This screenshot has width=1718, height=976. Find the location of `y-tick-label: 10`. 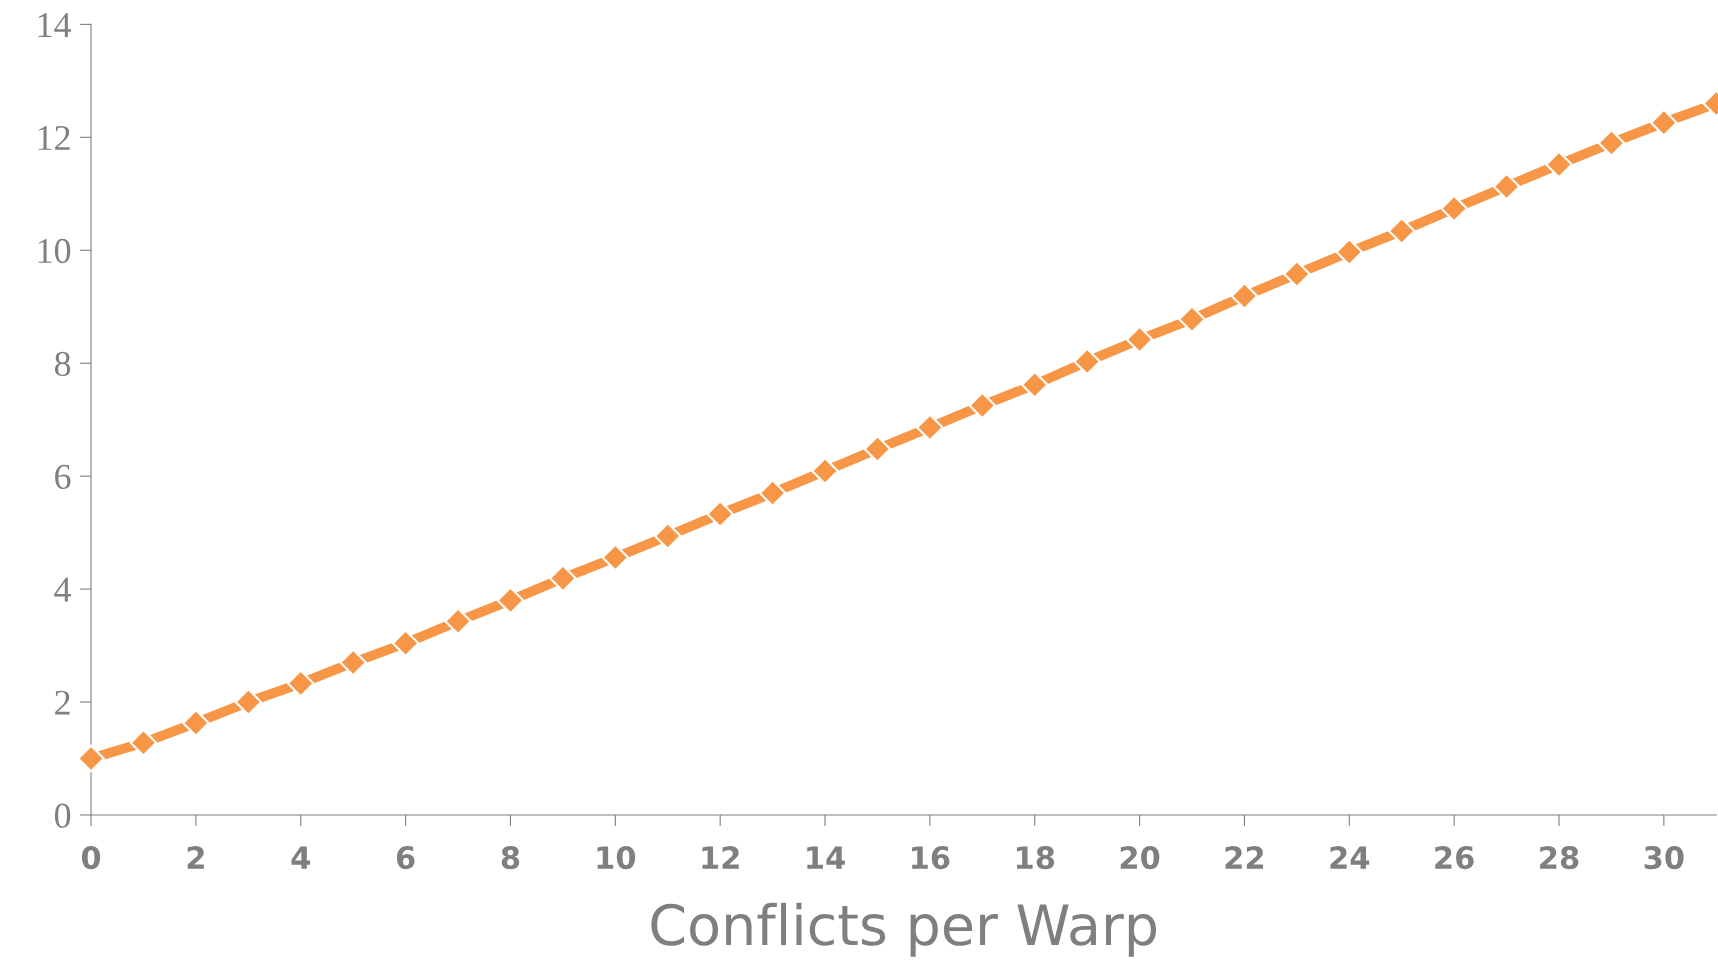

y-tick-label: 10 is located at coordinates (54, 251).